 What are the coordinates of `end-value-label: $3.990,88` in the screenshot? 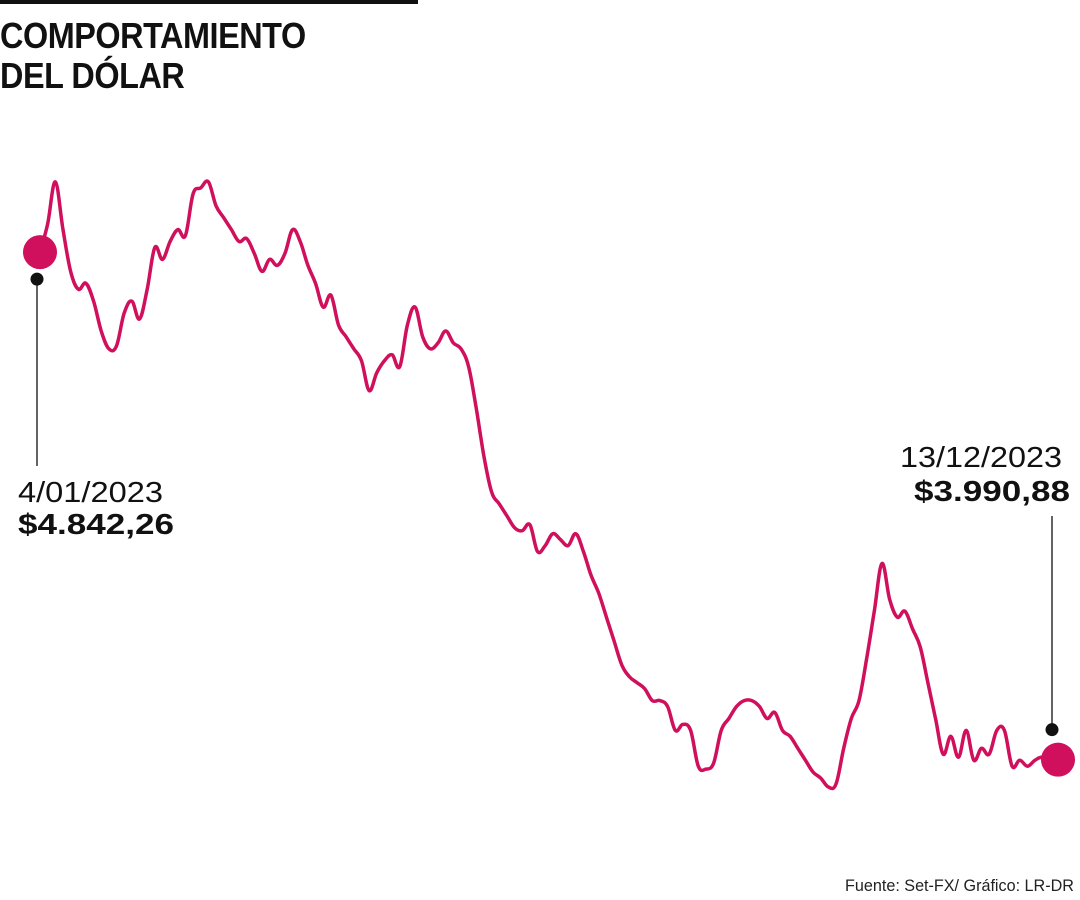 It's located at (992, 492).